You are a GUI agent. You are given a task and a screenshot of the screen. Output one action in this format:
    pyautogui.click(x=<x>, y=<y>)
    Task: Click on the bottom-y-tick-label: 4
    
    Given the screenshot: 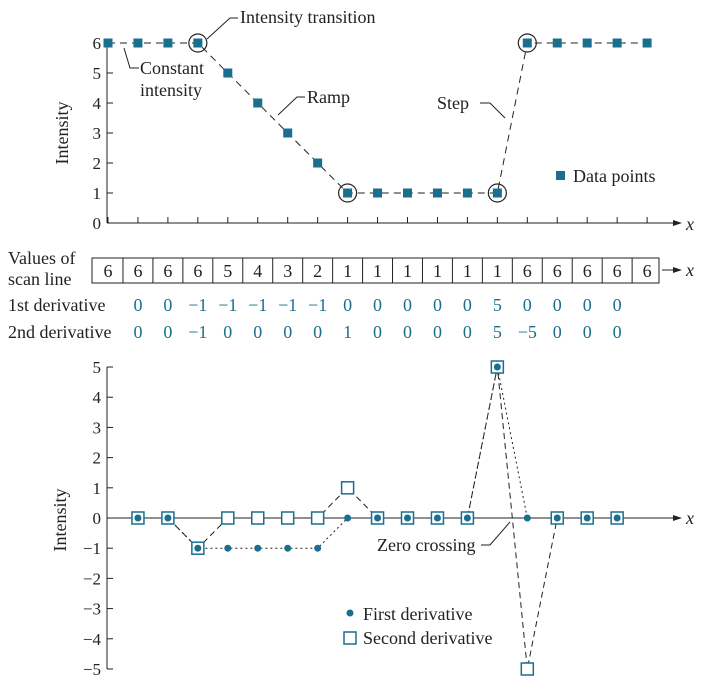 What is the action you would take?
    pyautogui.click(x=97, y=397)
    